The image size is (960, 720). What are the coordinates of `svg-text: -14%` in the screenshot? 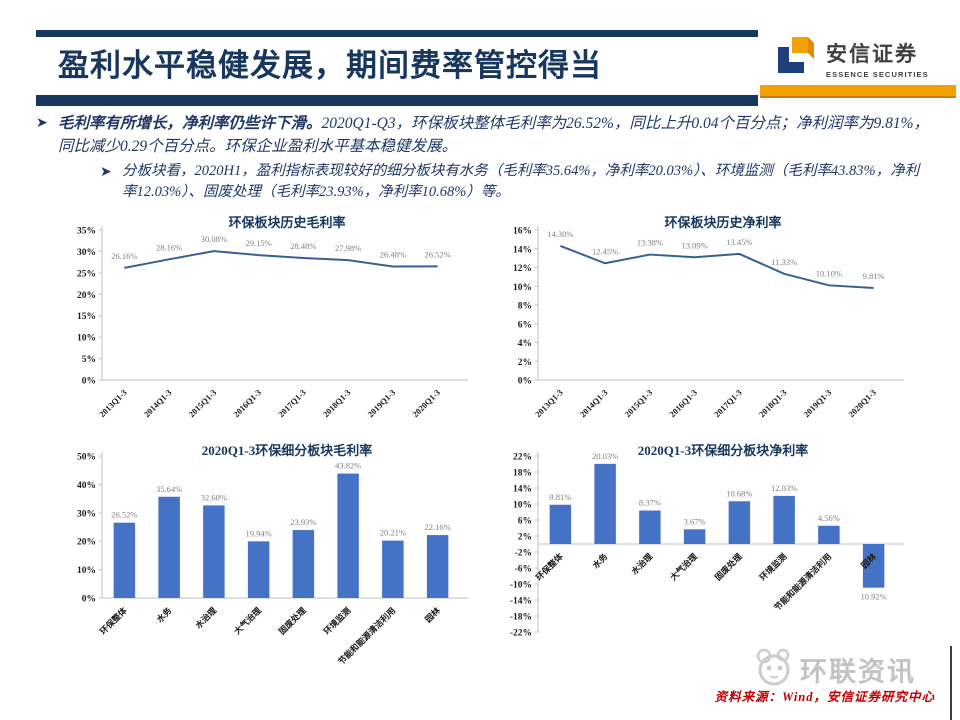 It's located at (521, 602).